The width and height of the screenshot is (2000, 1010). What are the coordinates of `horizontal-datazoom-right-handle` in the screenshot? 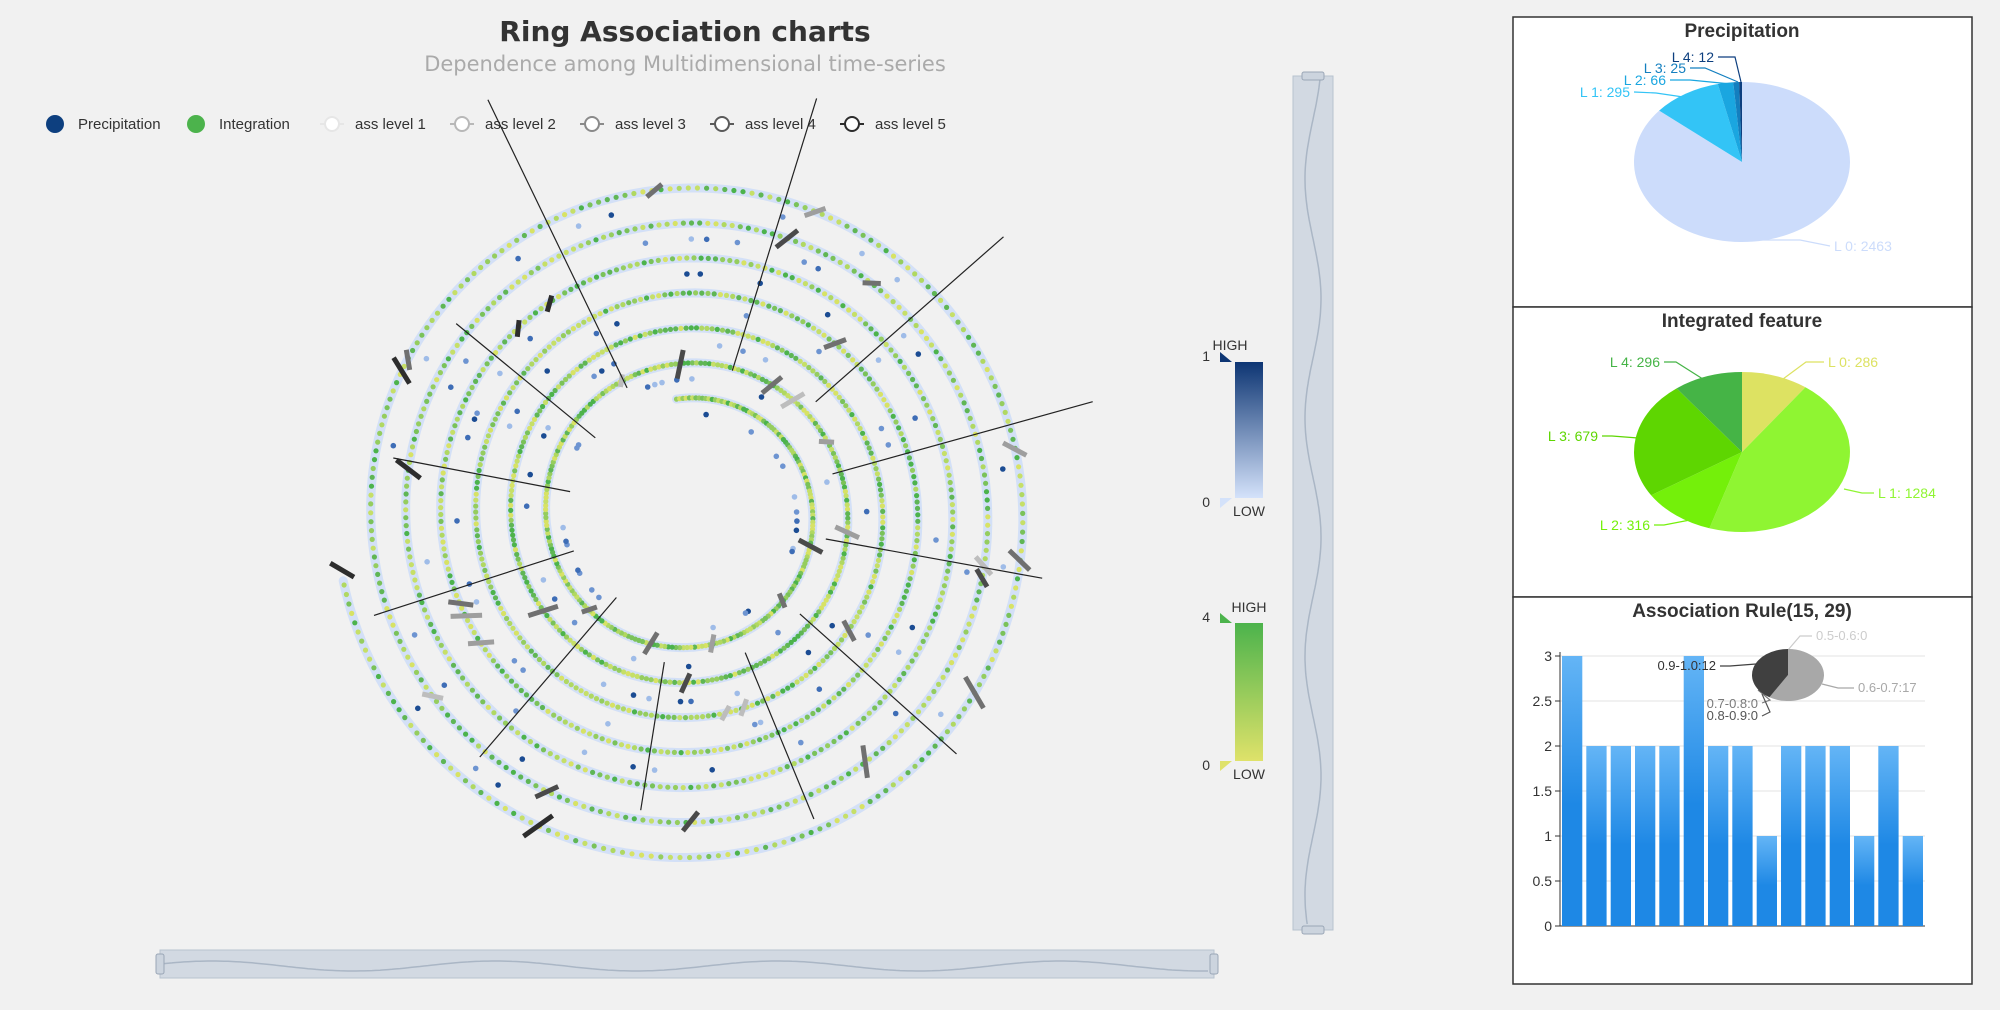 It's located at (1214, 964).